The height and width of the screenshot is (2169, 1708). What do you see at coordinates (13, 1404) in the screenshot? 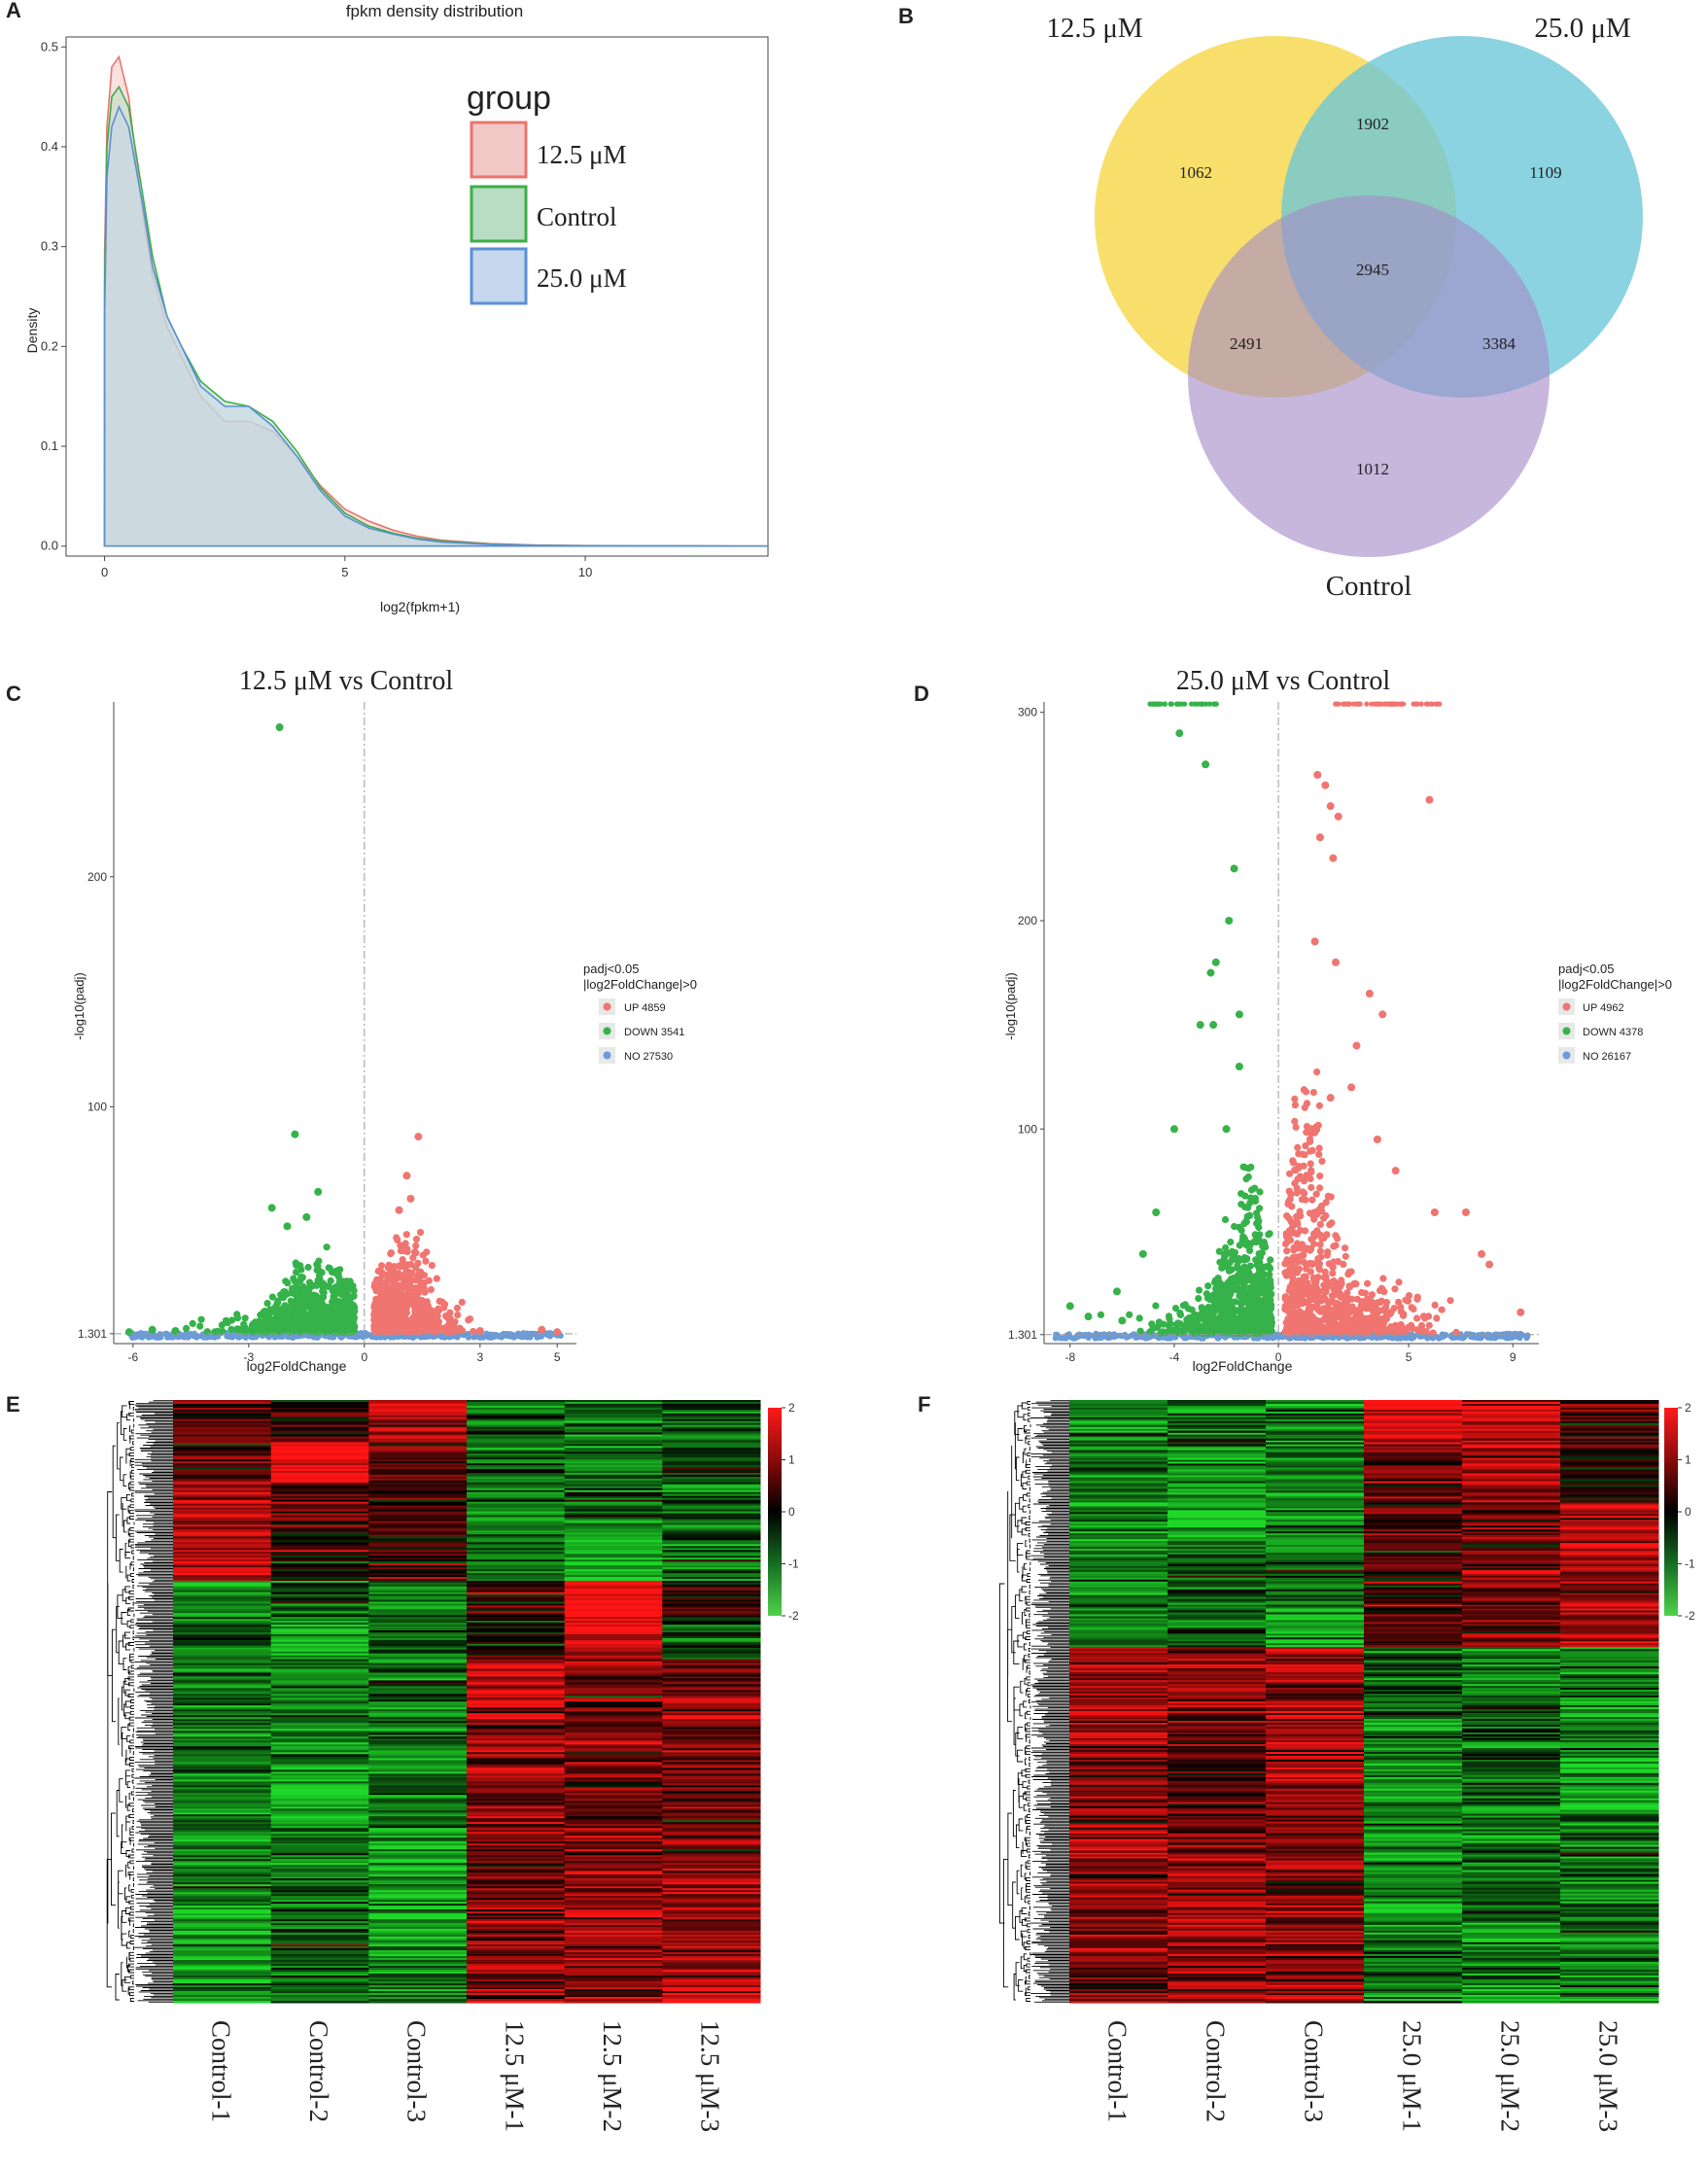
I see `panel-letter-e: E` at bounding box center [13, 1404].